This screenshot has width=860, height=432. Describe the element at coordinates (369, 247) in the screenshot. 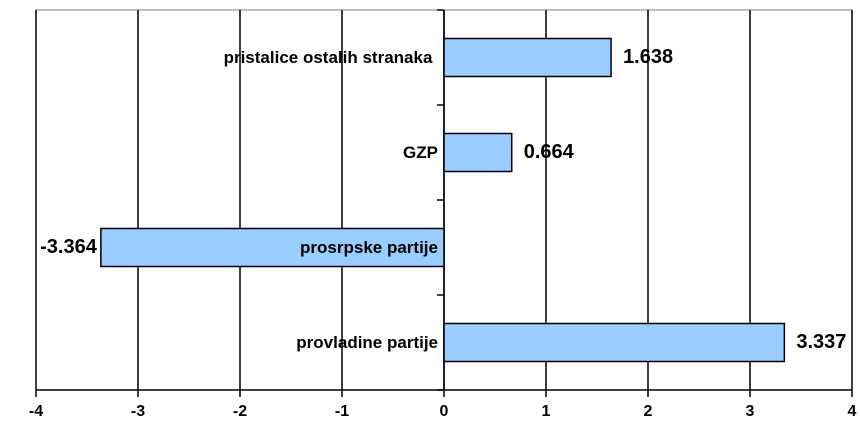

I see `category-label: prosrpske partije` at that location.